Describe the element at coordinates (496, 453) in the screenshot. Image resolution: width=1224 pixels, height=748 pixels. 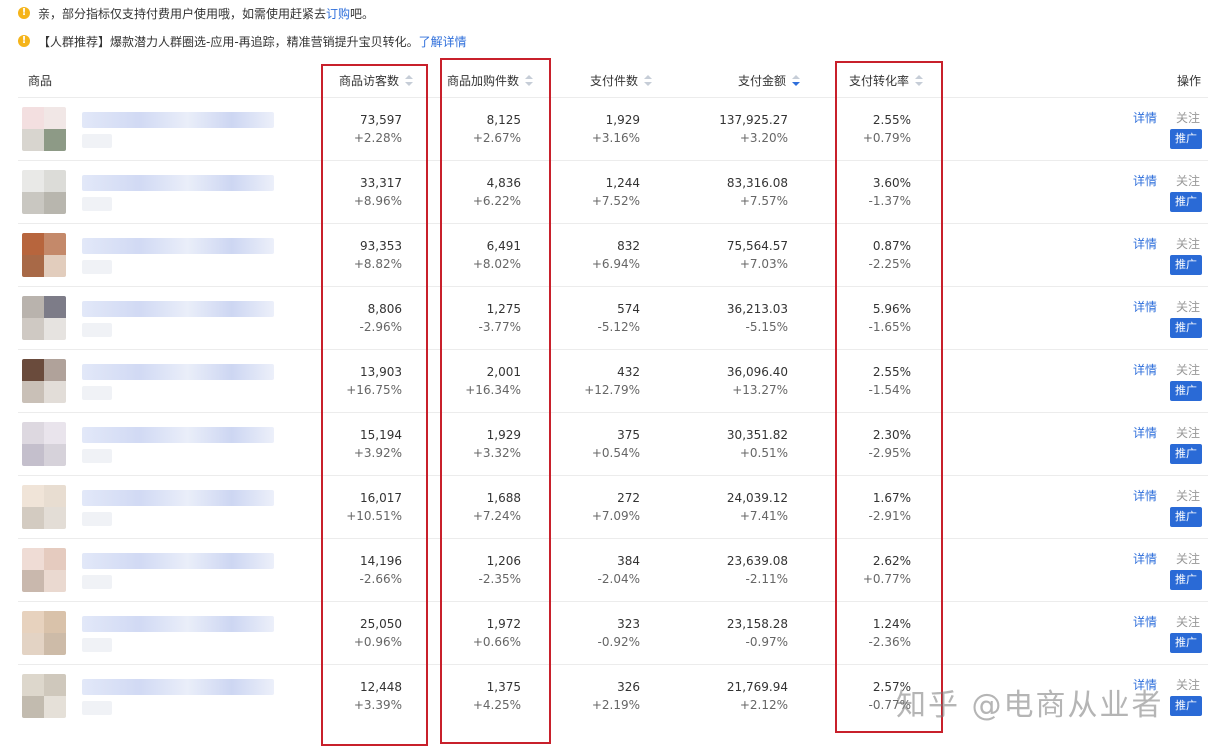
I see `cart-change: +3.32%` at that location.